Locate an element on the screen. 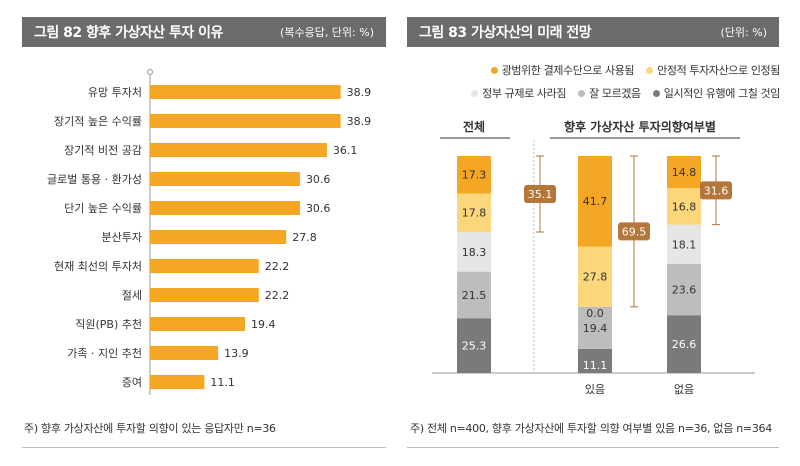 Image resolution: width=800 pixels, height=466 pixels. segment-value-label: 17.8 is located at coordinates (474, 213).